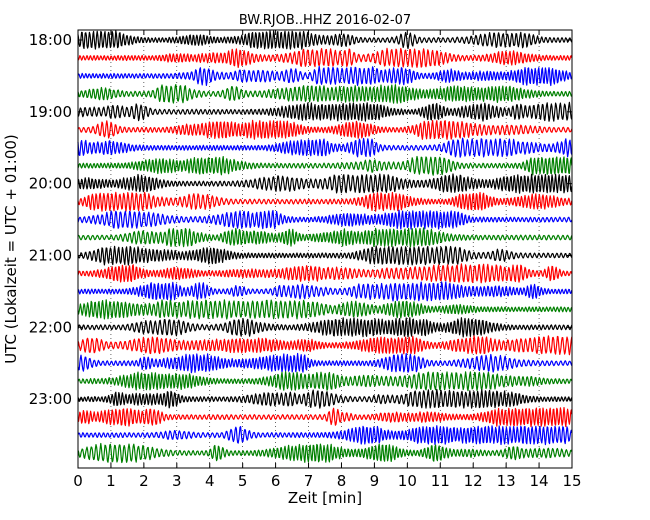  I want to click on x-tick-label: 5, so click(243, 481).